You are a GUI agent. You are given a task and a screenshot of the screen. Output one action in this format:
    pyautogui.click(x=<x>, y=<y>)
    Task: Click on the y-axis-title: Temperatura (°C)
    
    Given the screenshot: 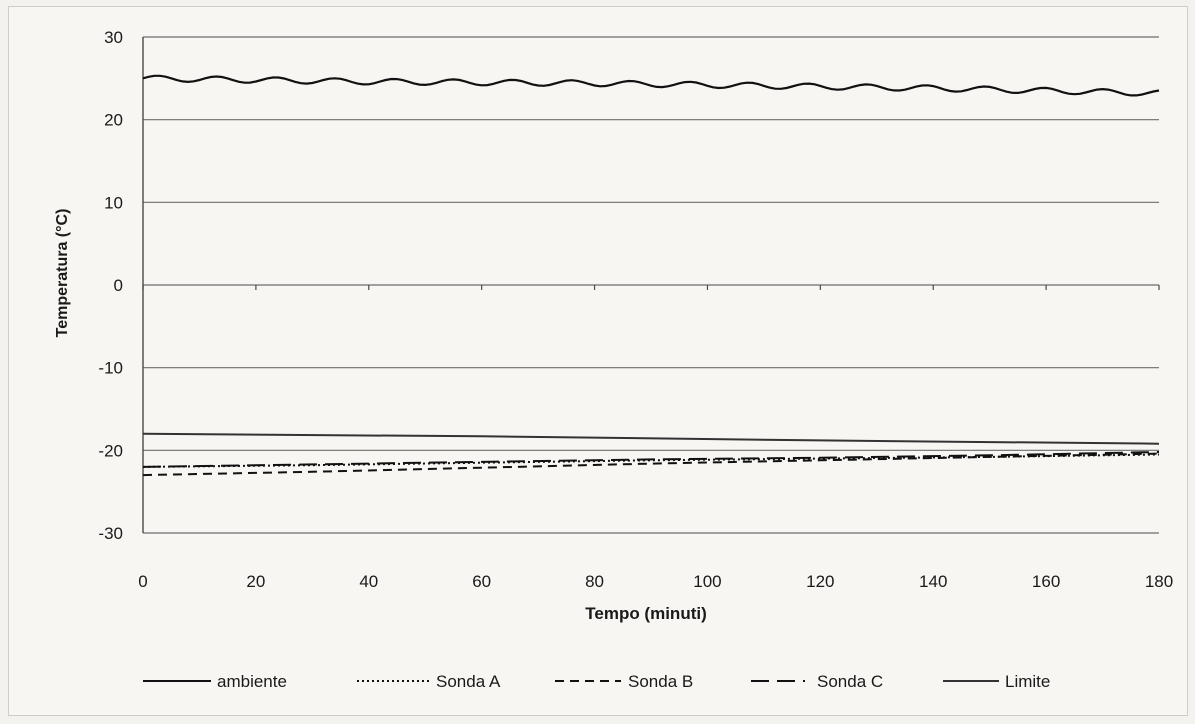 What is the action you would take?
    pyautogui.click(x=62, y=273)
    